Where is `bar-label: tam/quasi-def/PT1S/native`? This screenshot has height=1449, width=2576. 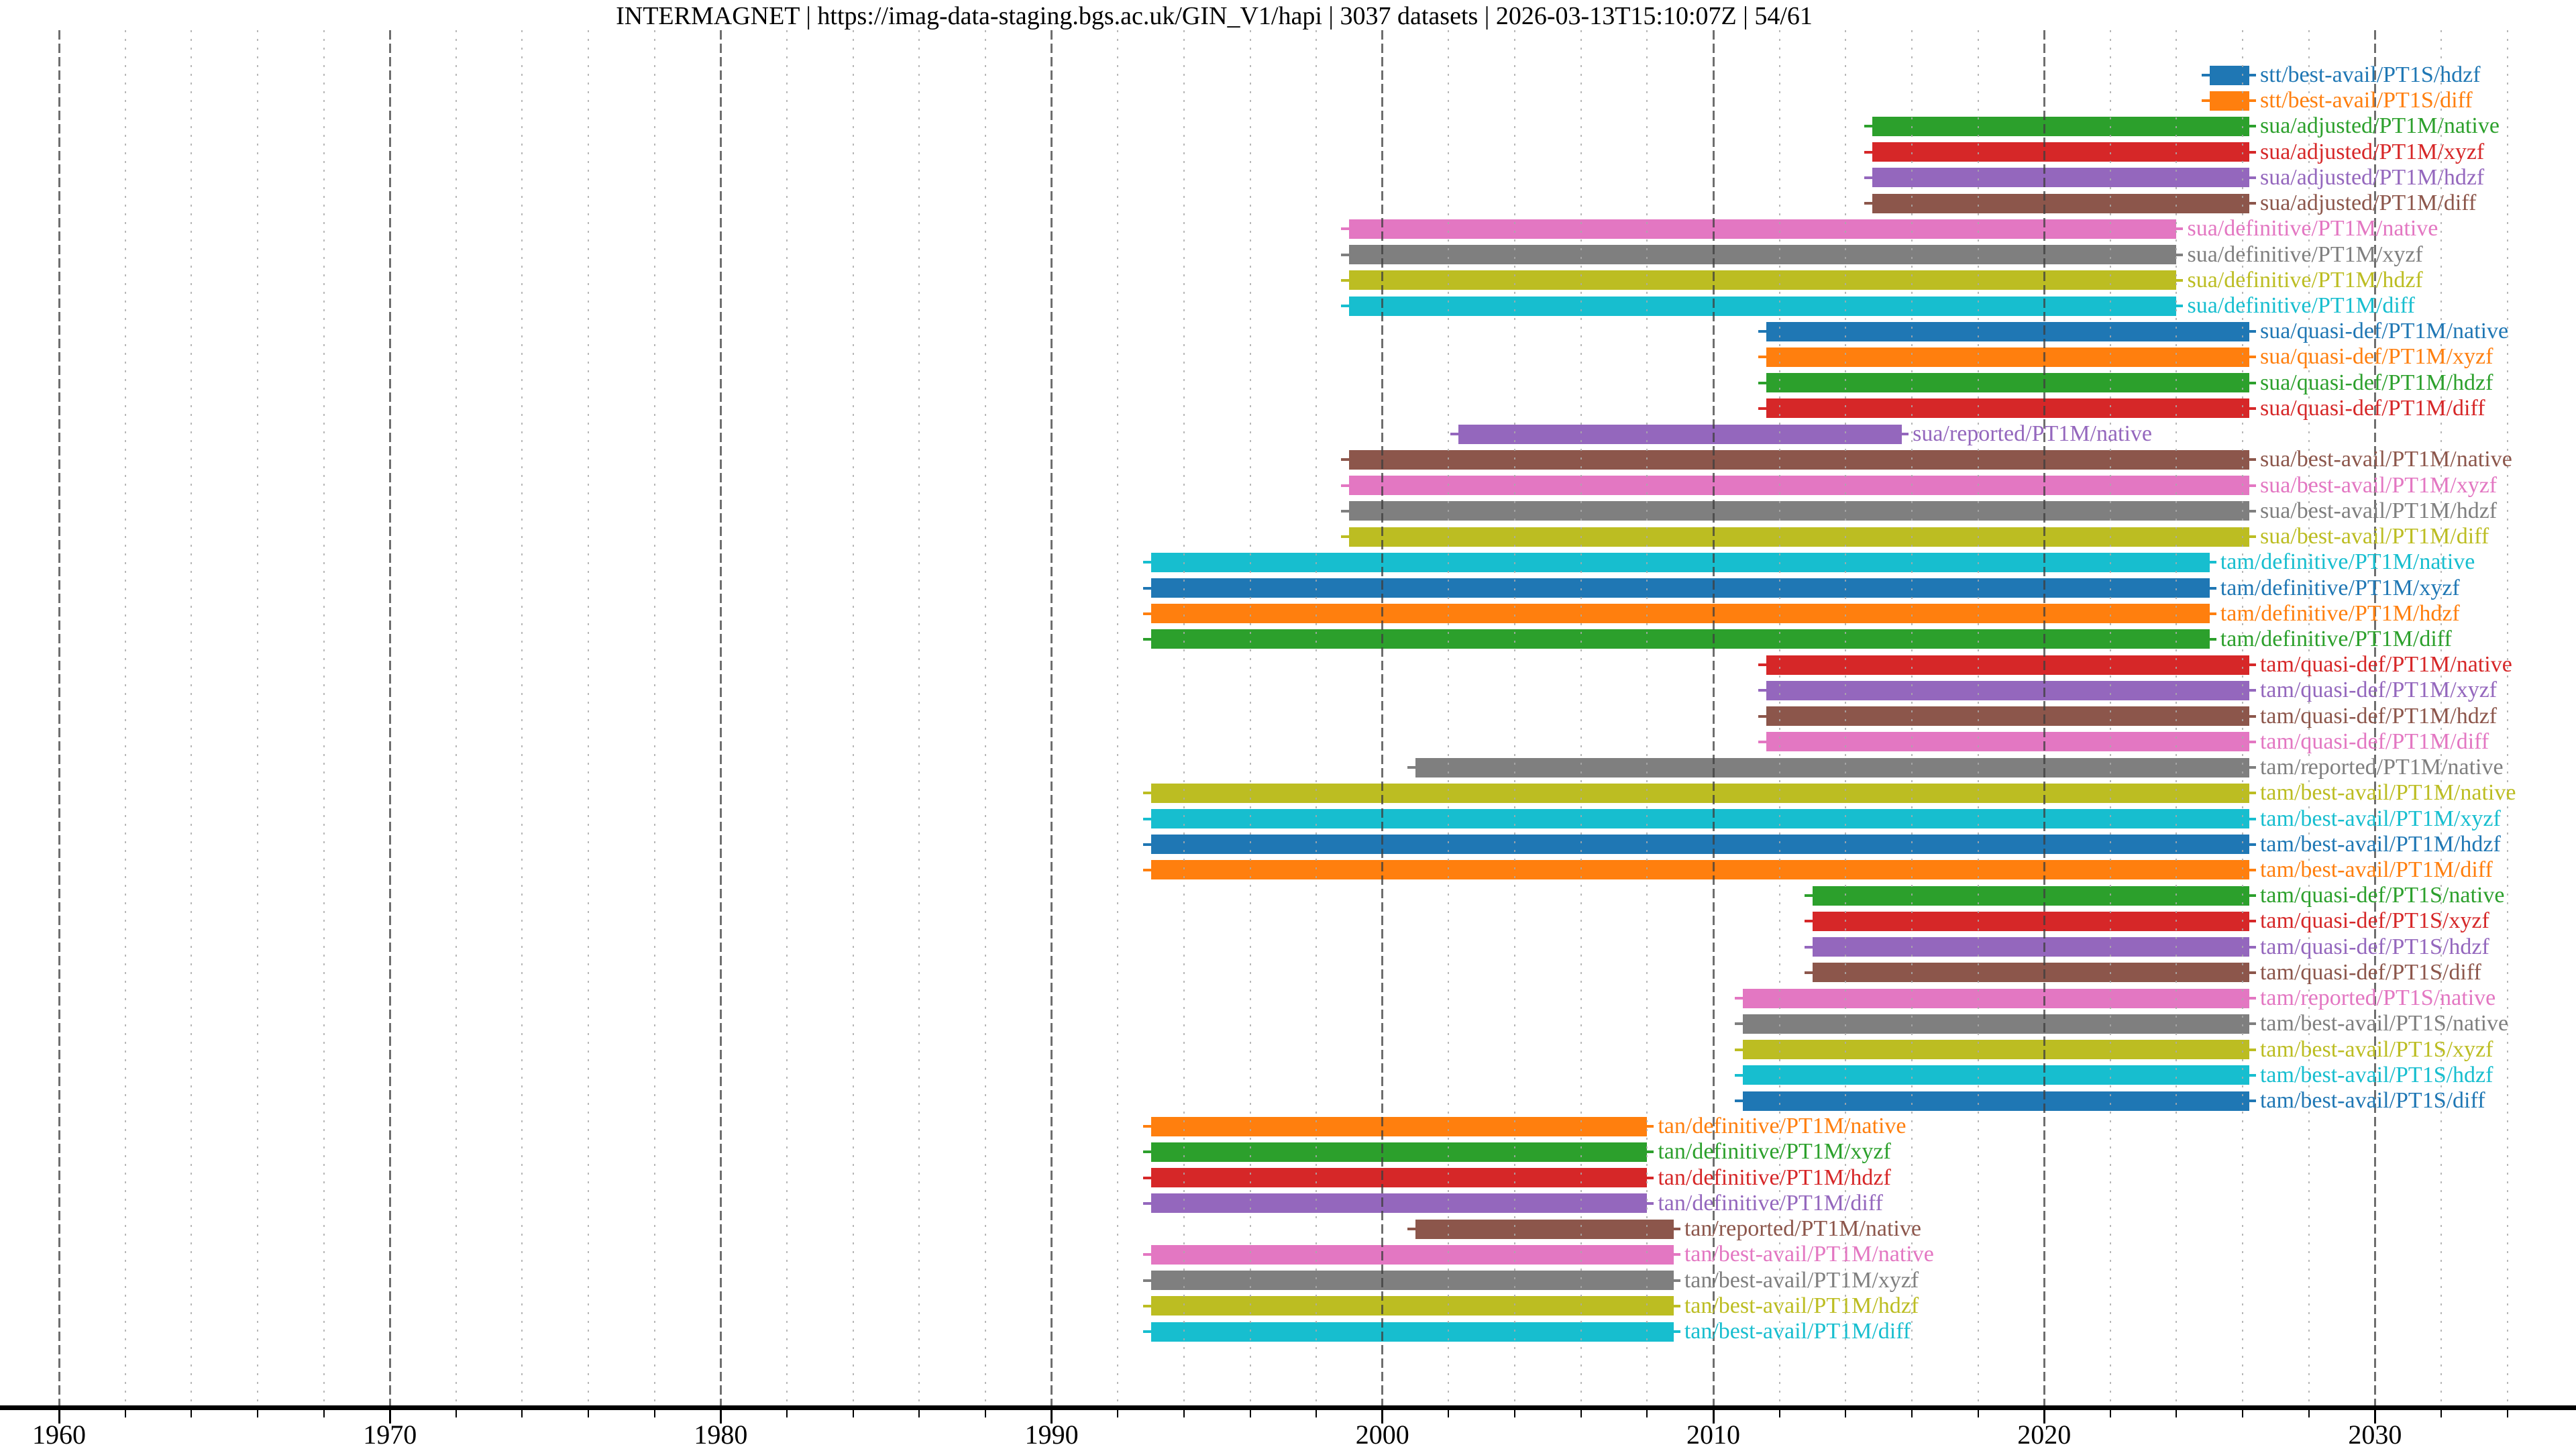
bar-label: tam/quasi-def/PT1S/native is located at coordinates (2382, 895).